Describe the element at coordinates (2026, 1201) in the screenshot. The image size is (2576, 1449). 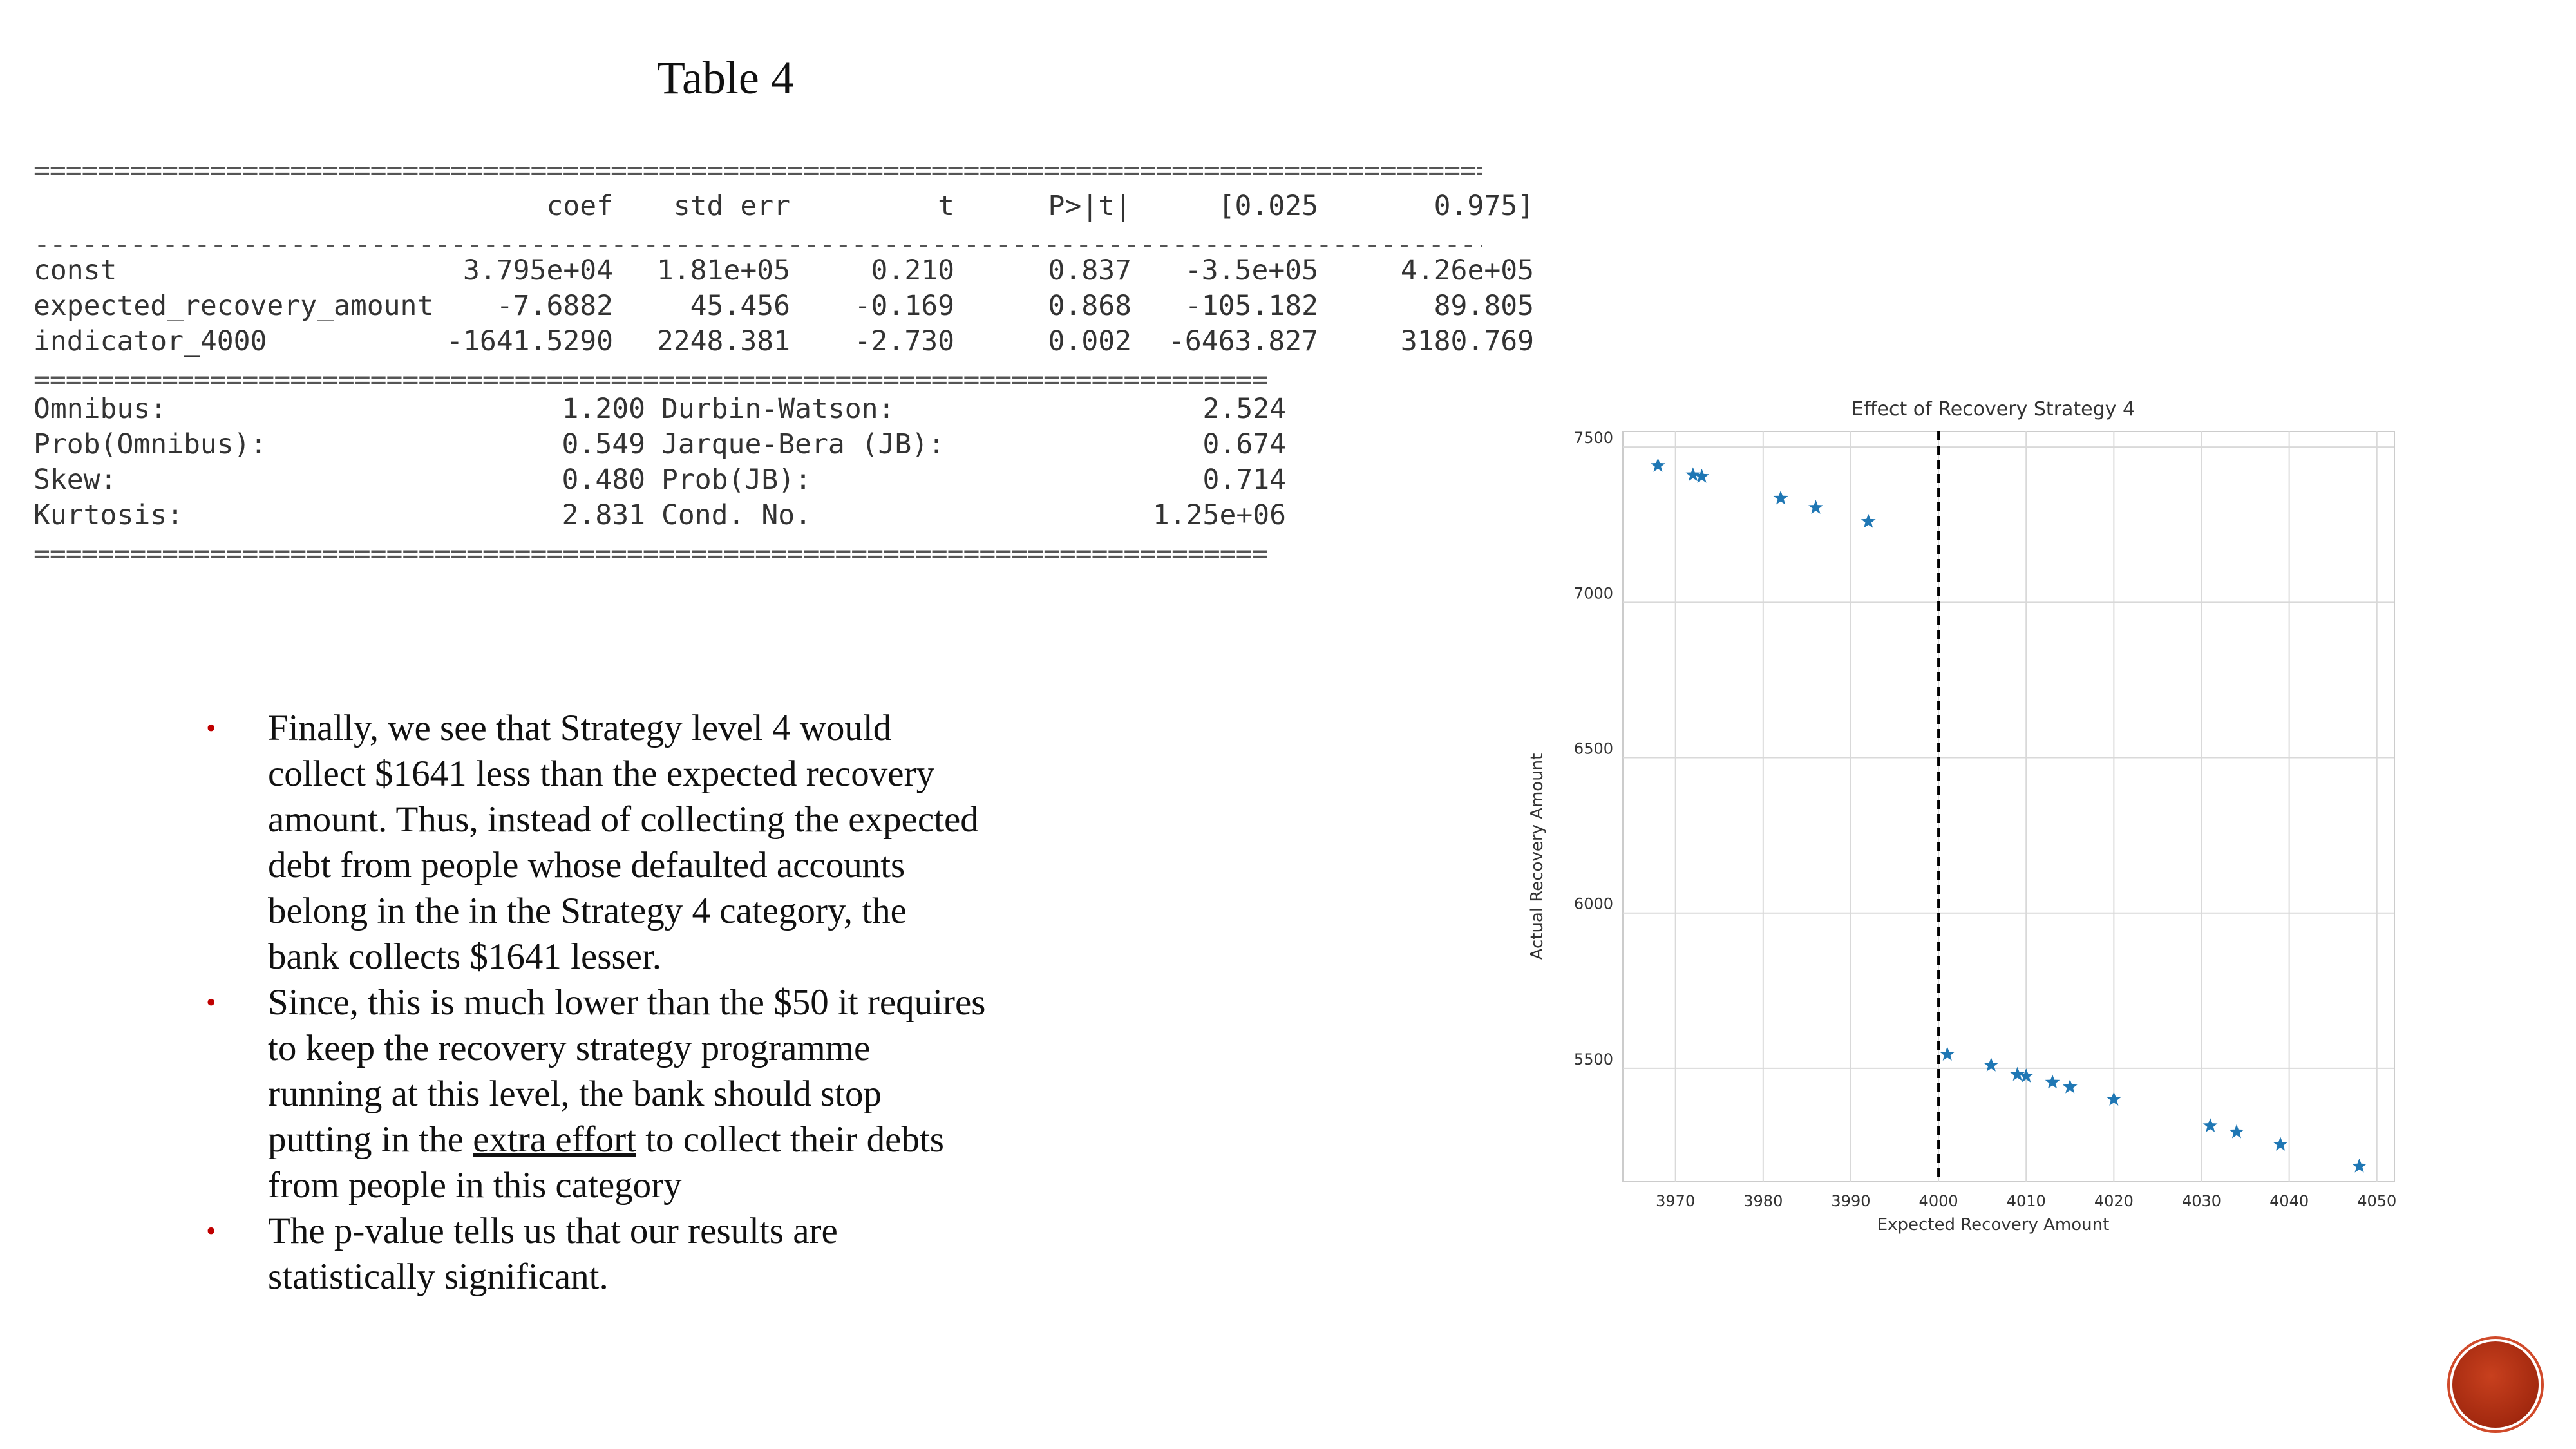
I see `x-tick-label: 4010` at that location.